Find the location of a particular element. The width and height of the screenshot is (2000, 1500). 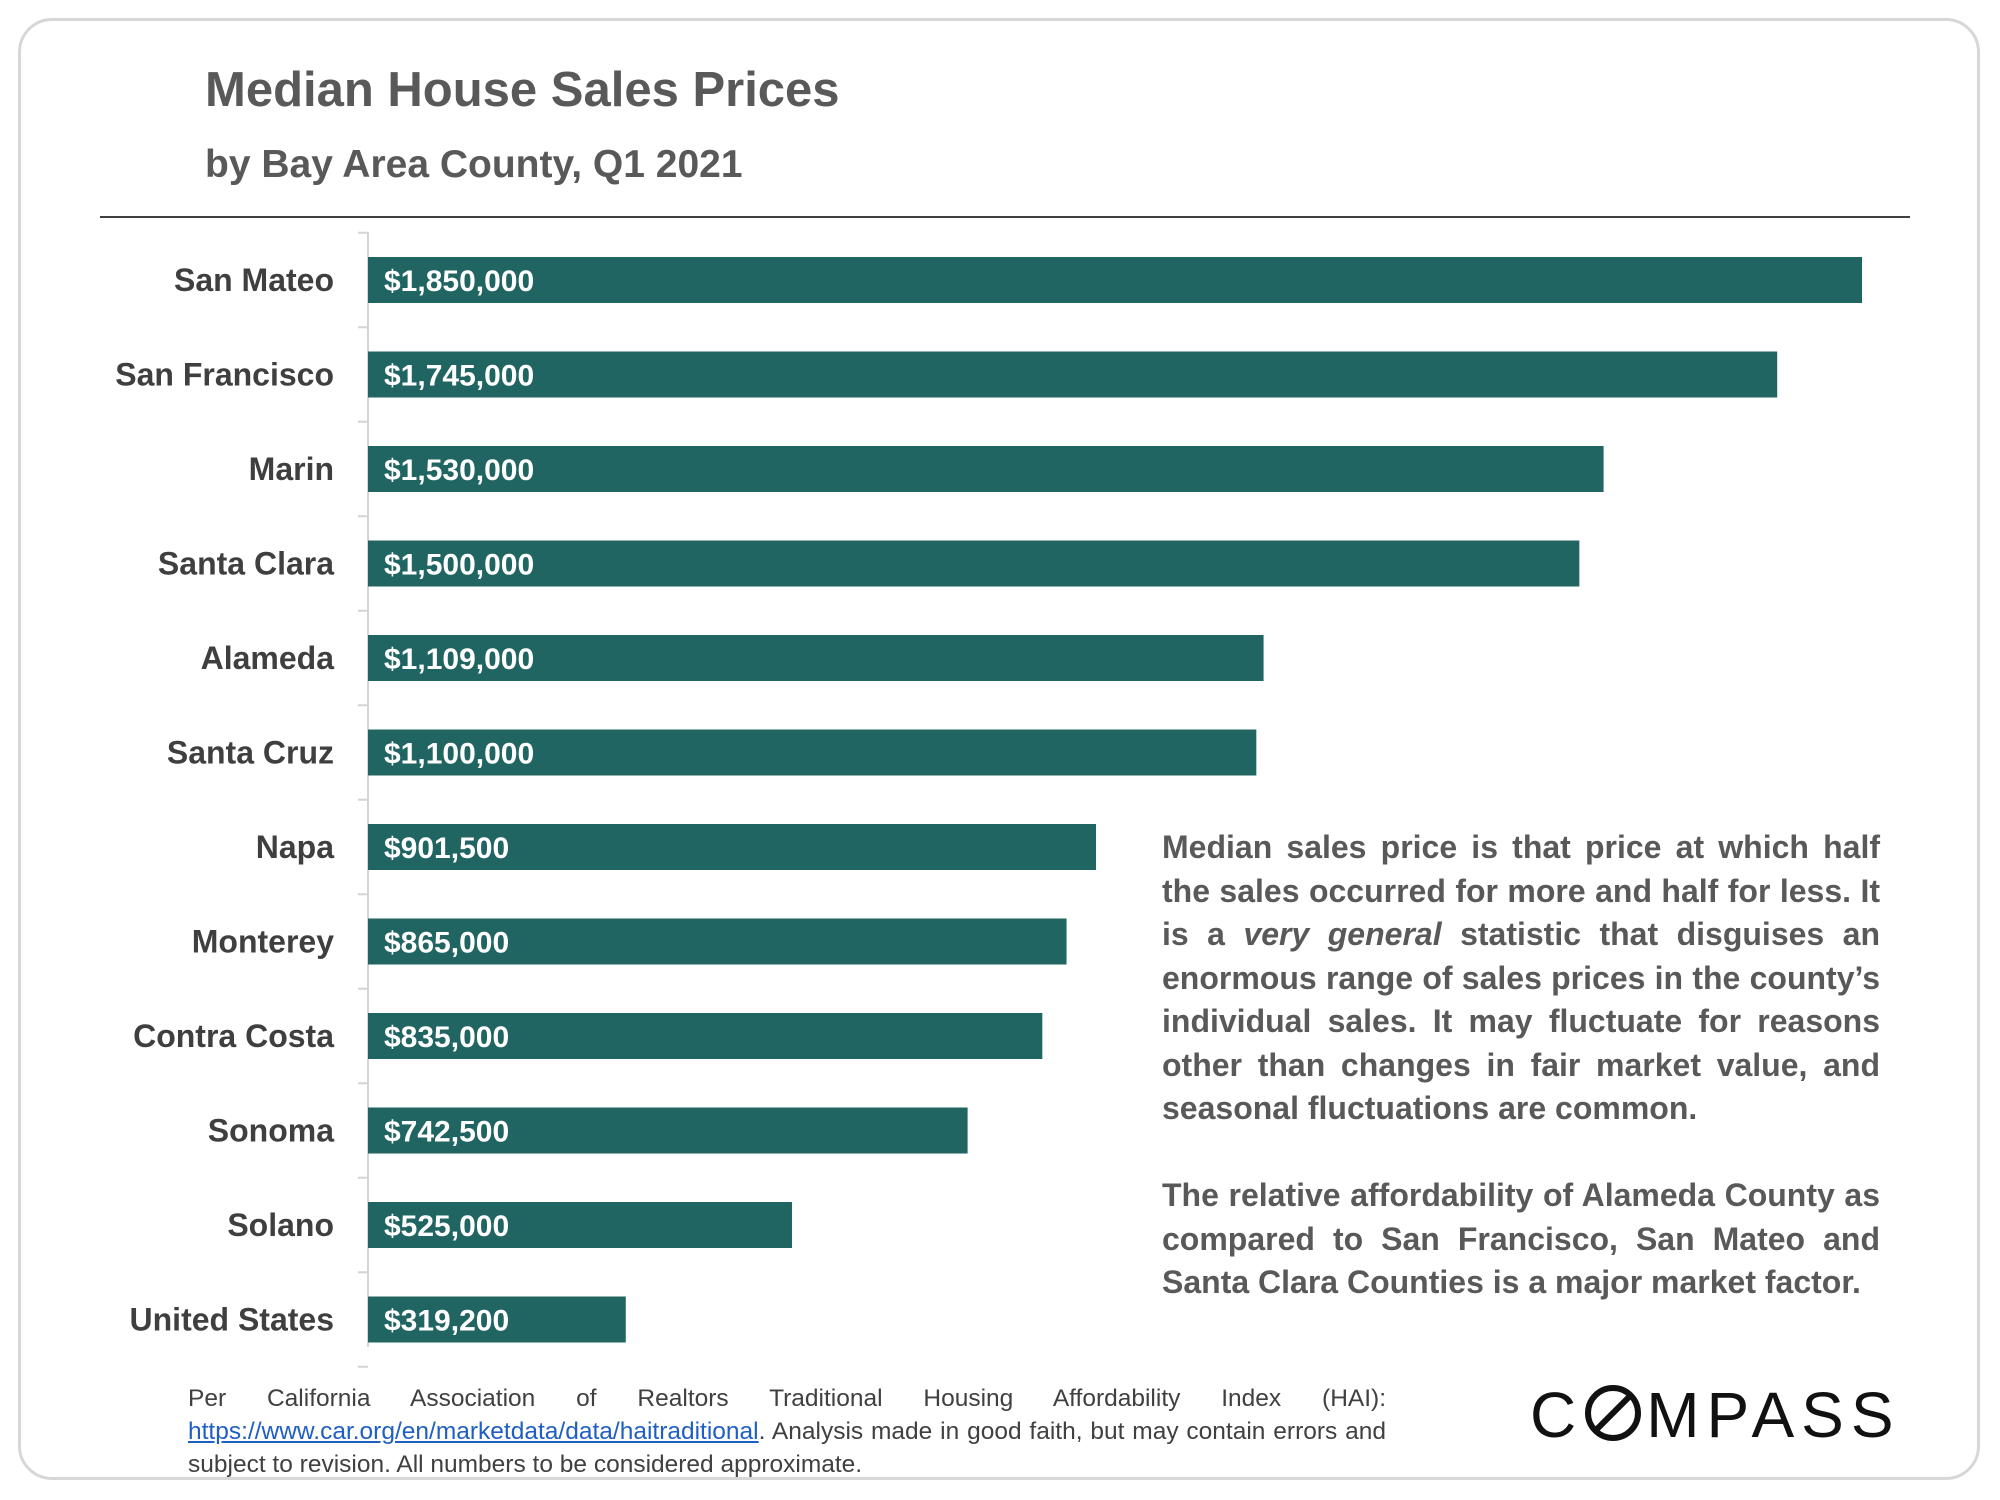

bar-value-label: $1,745,000 is located at coordinates (459, 376).